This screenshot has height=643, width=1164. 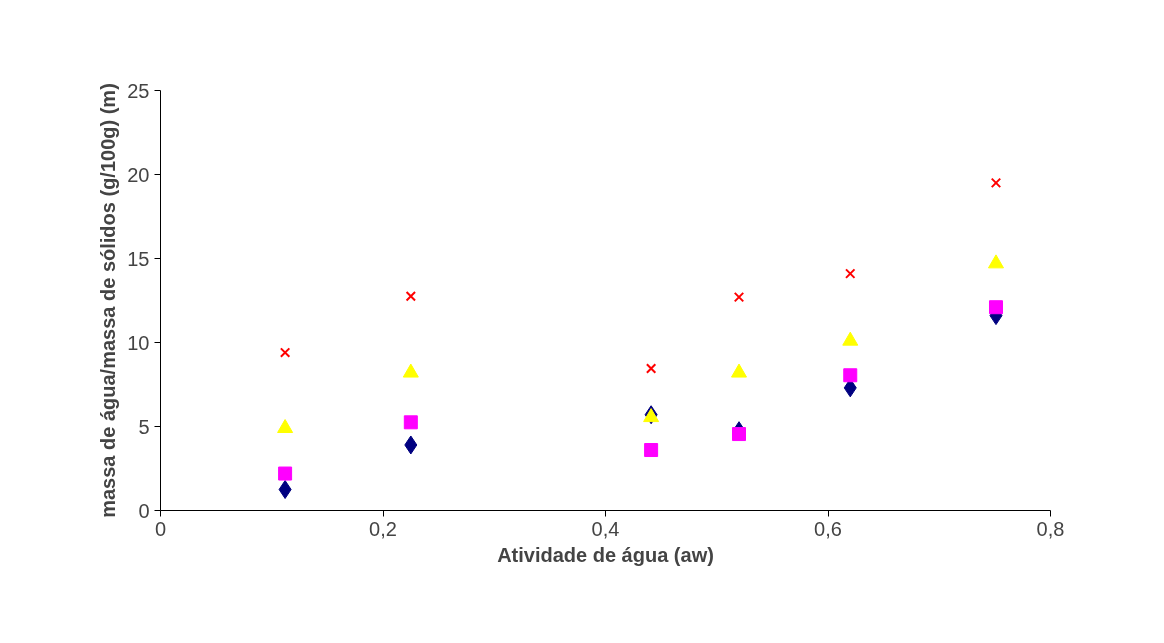 I want to click on x-tick-label: 0,8, so click(x=1050, y=528).